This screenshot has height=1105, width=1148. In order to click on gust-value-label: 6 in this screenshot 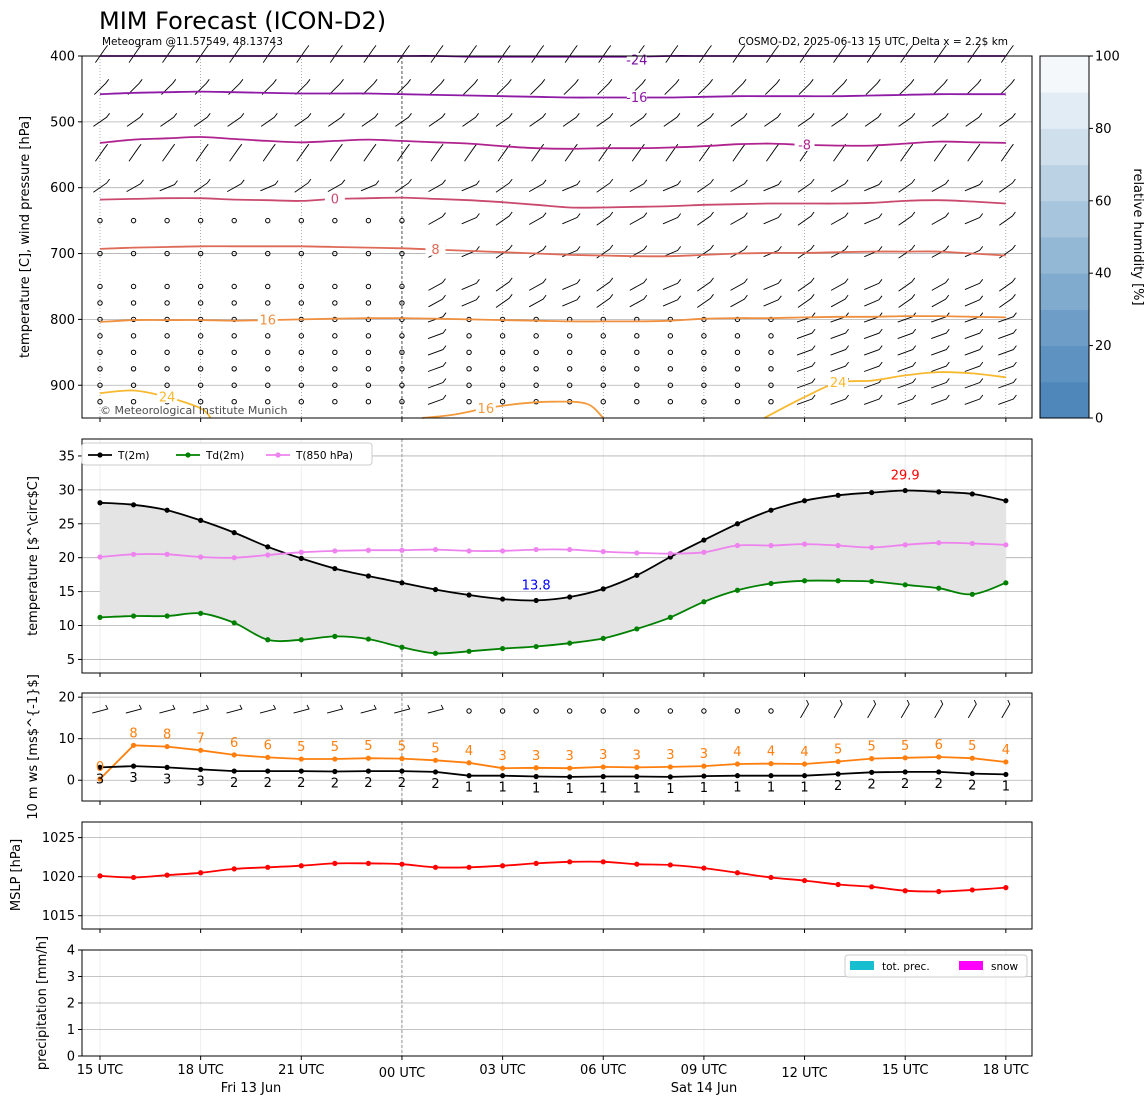, I will do `click(268, 745)`.